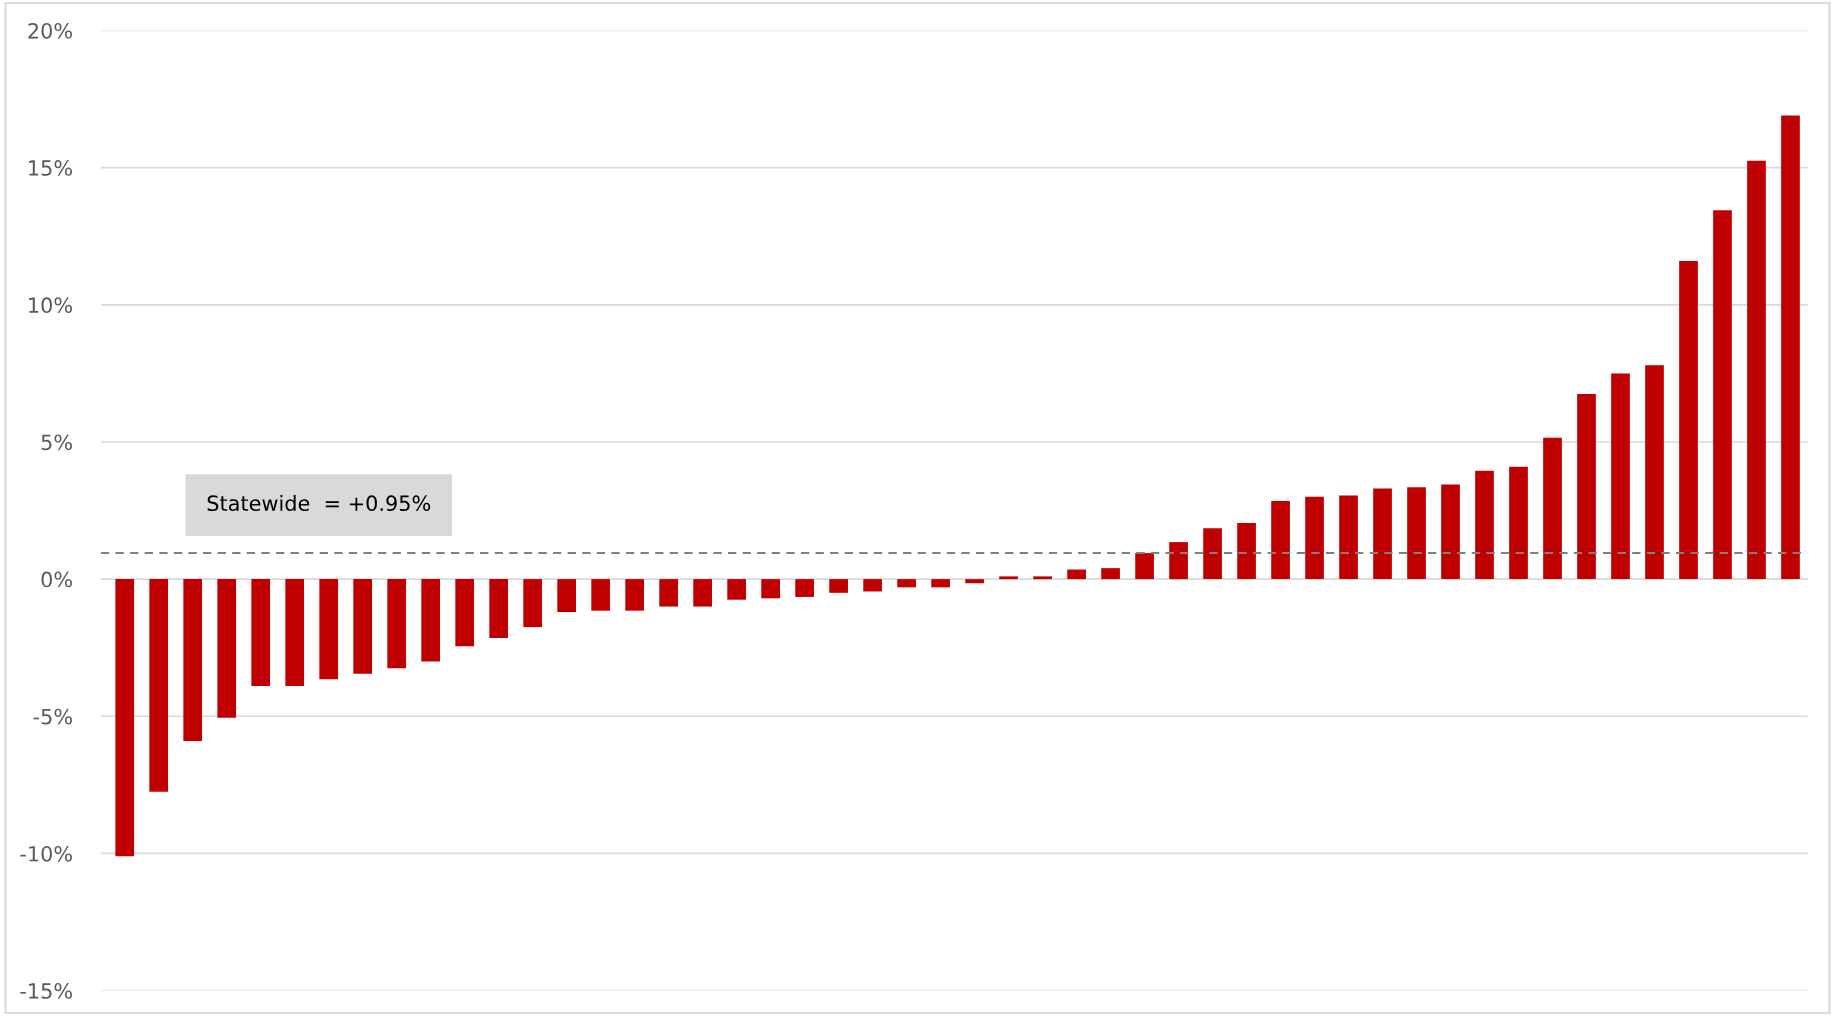 The image size is (1835, 1016). Describe the element at coordinates (56, 579) in the screenshot. I see `y-tick-label: 0%` at that location.